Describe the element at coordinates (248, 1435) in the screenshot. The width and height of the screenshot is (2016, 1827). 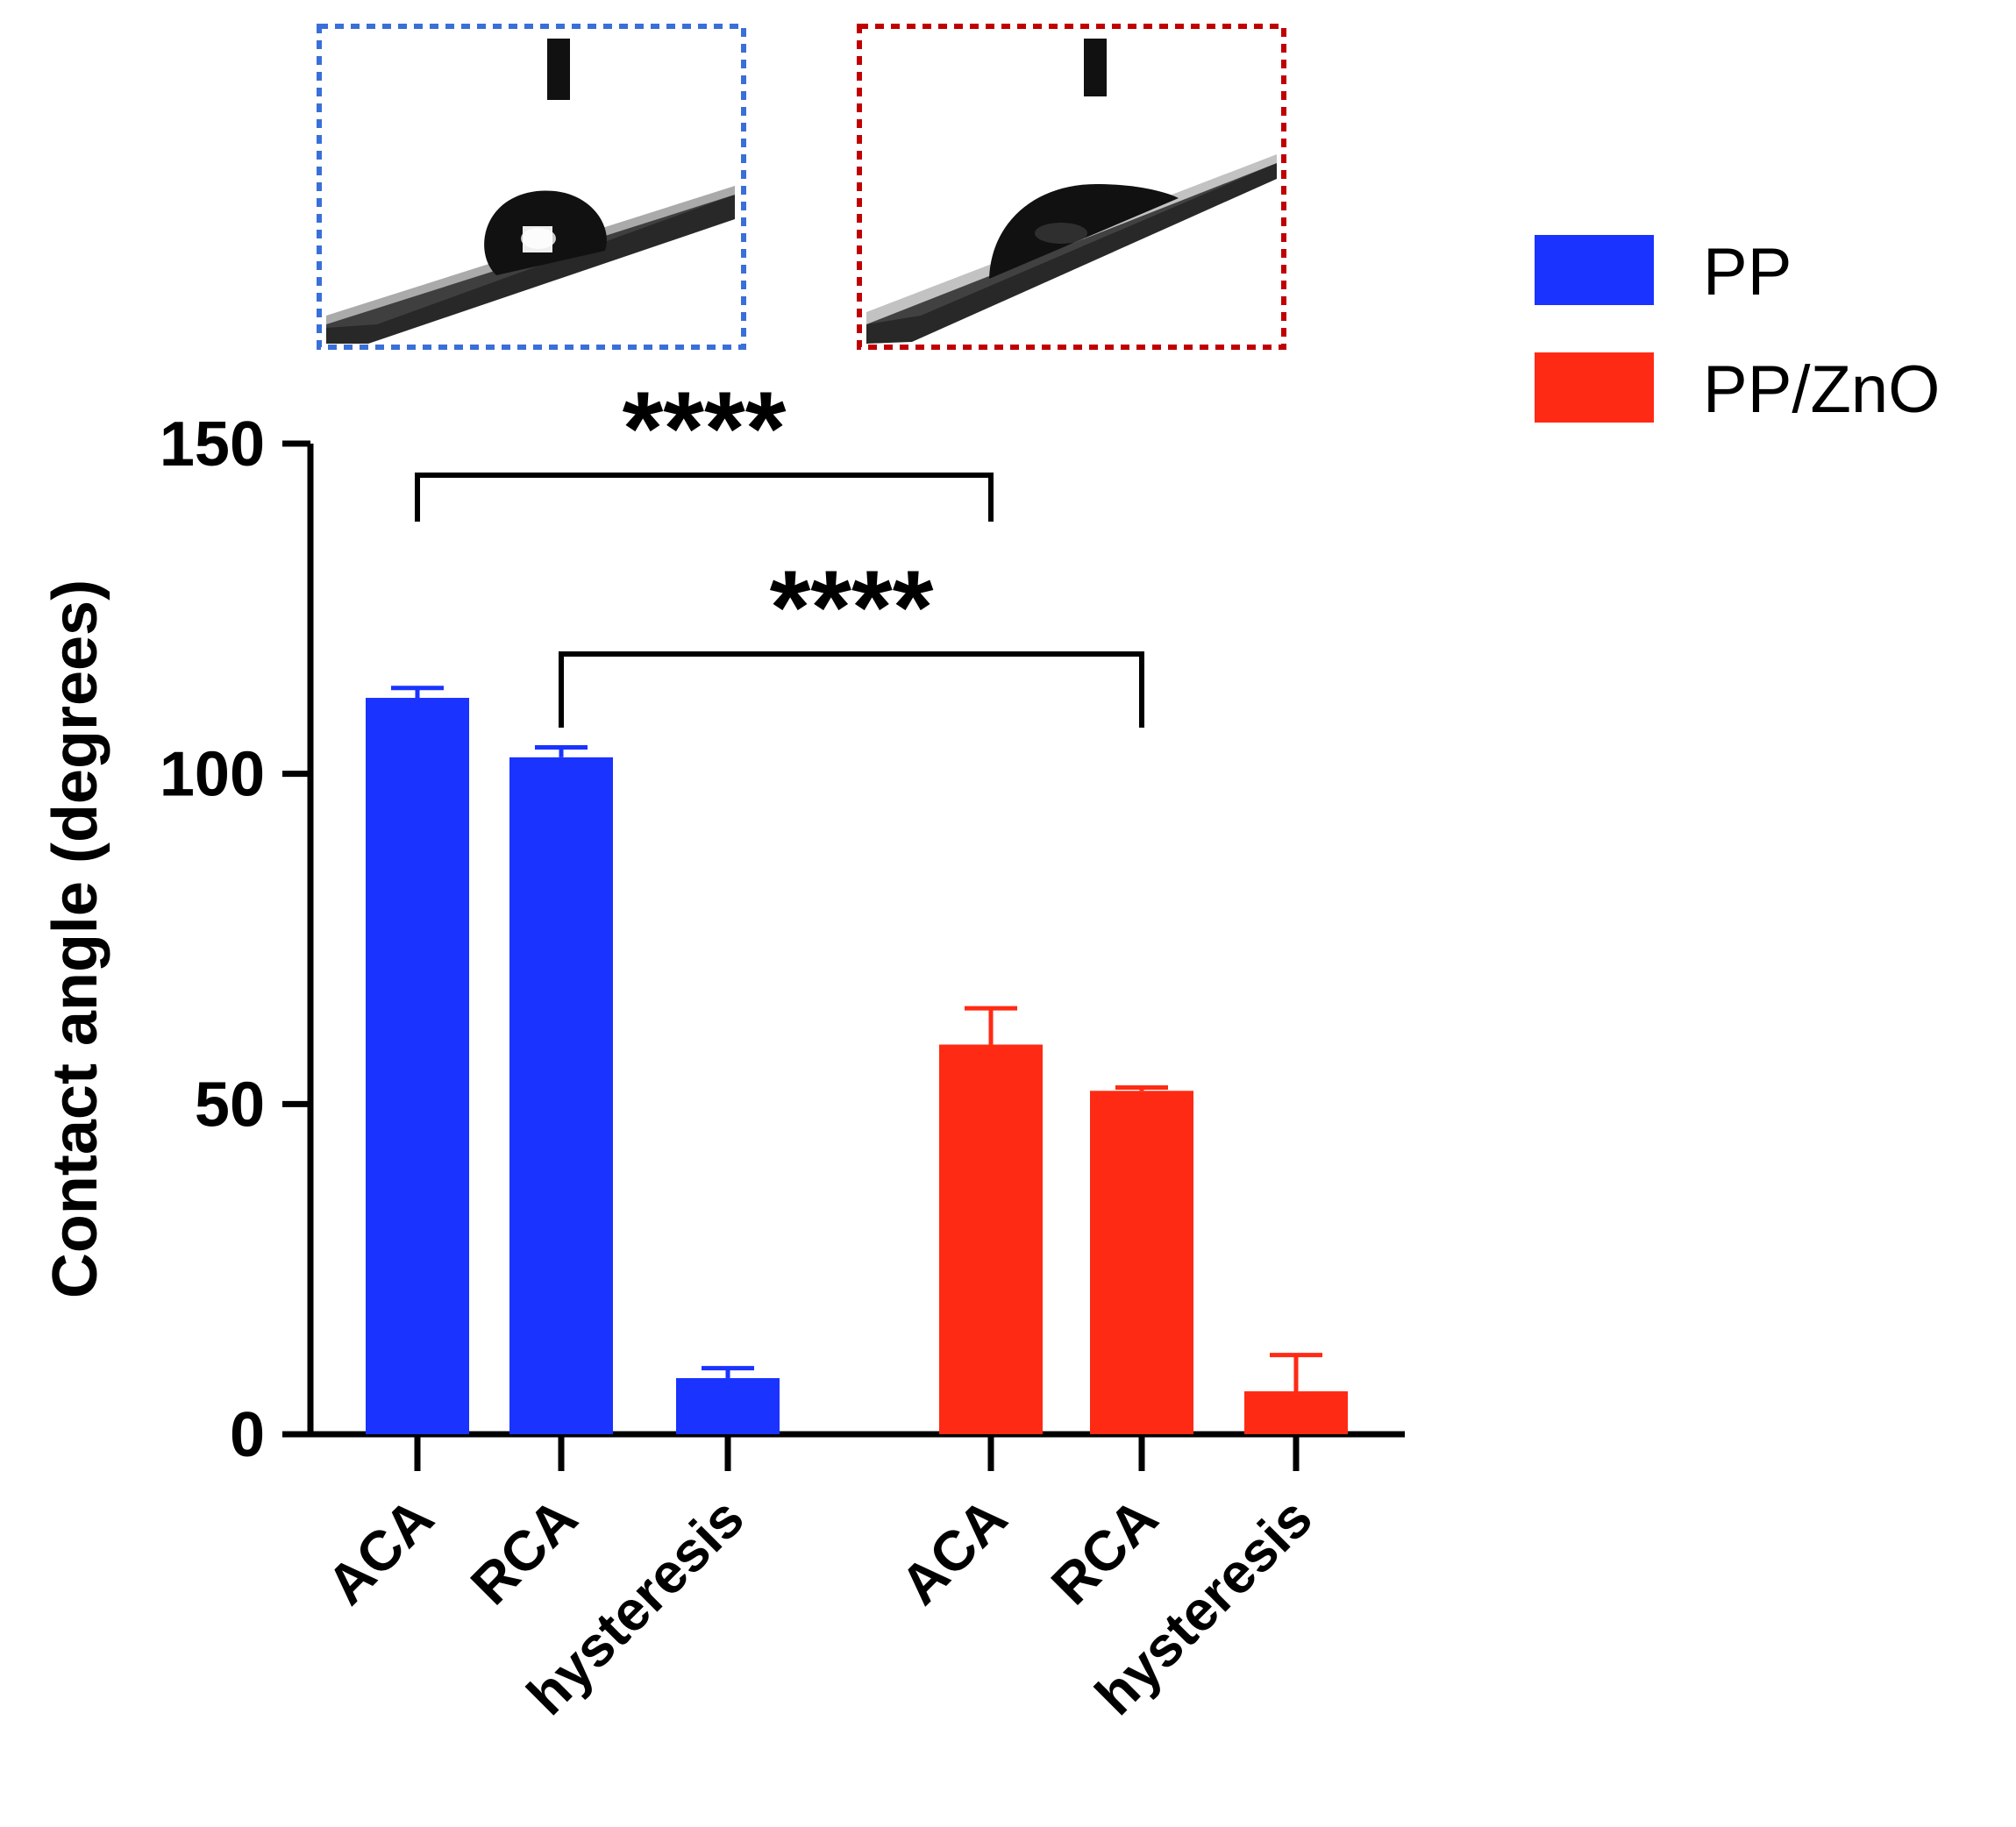
I see `y-tick-label: 0` at that location.